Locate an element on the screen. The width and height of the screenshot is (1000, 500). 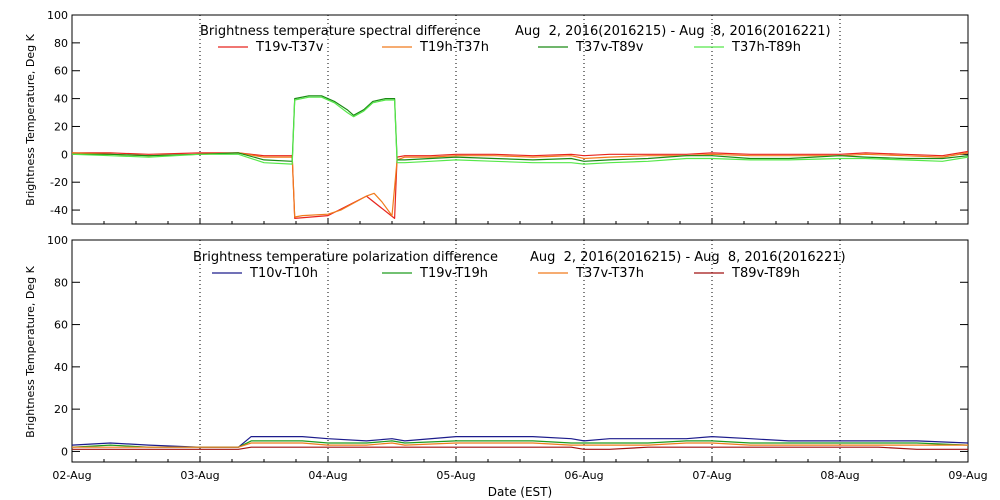
x-axis-label: Date (EST) is located at coordinates (520, 492).